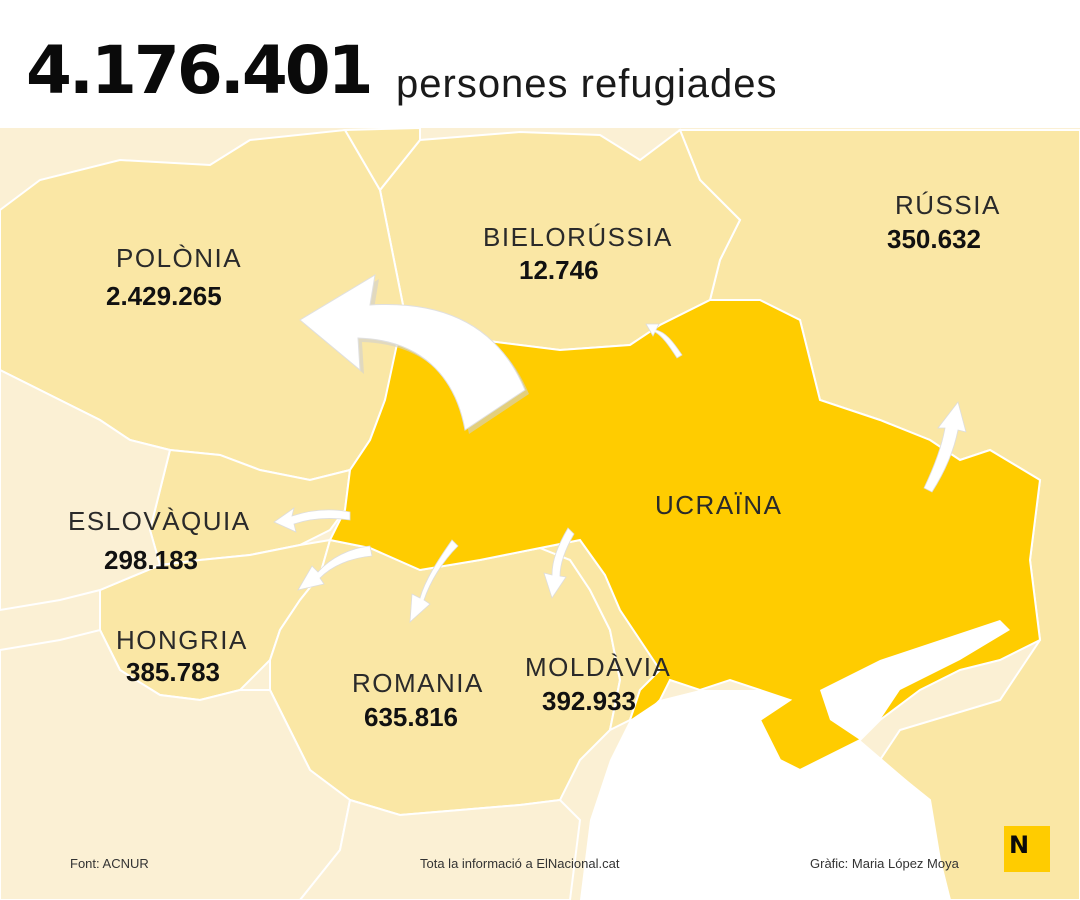  Describe the element at coordinates (578, 237) in the screenshot. I see `country-name-belarus: BIELORÚSSIA` at that location.